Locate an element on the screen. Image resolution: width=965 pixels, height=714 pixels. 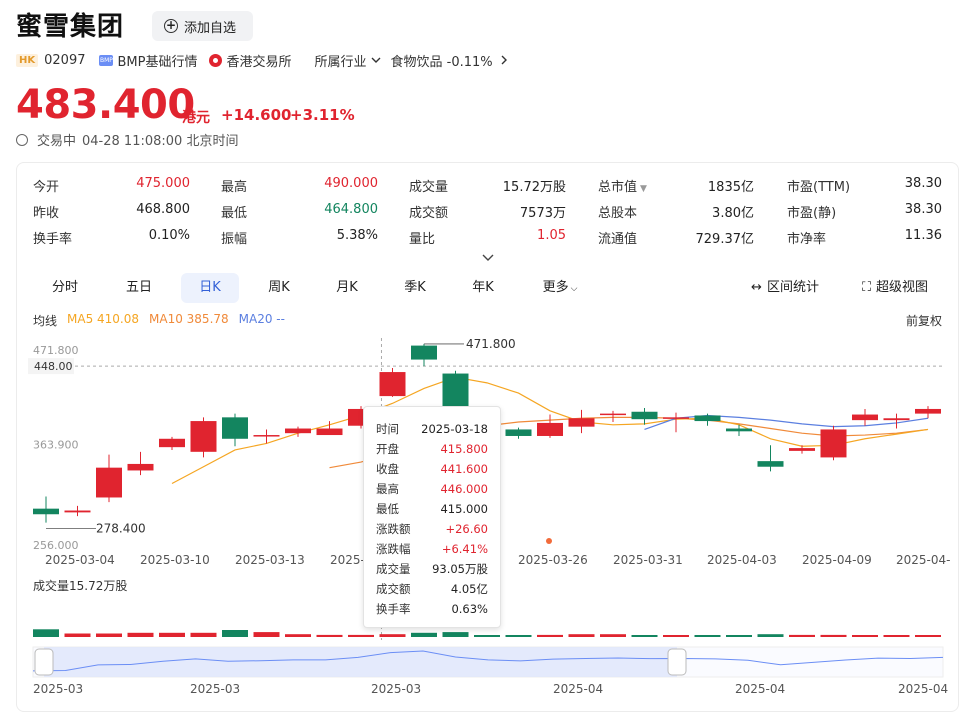
tooltip-key: 最低 is located at coordinates (387, 509).